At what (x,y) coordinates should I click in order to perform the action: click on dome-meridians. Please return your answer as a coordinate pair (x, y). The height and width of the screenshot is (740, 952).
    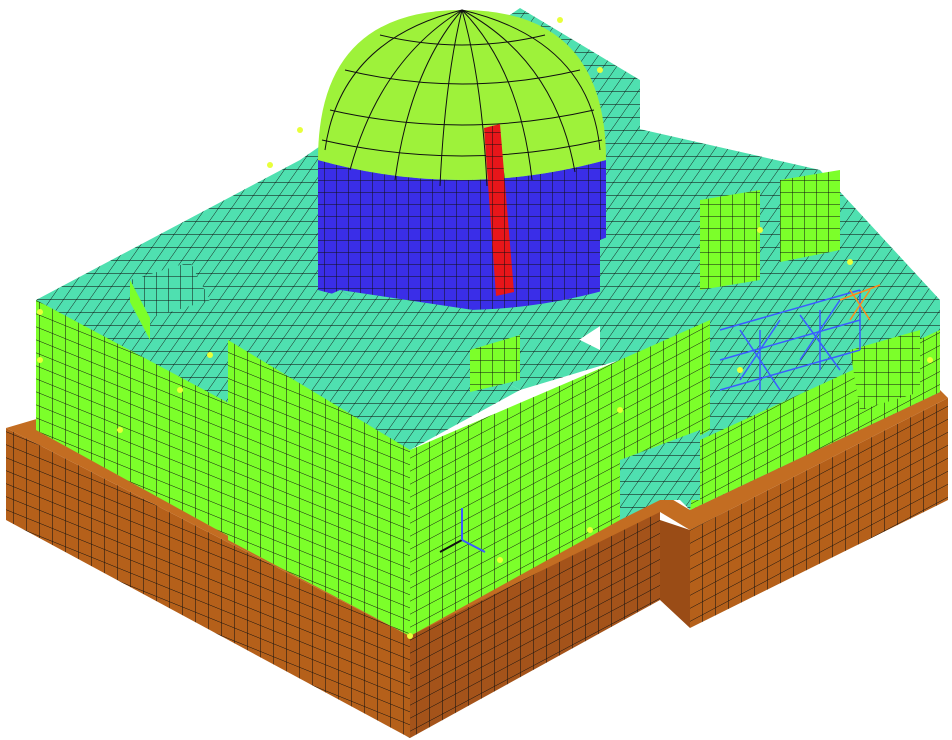
    Looking at the image, I should click on (462, 98).